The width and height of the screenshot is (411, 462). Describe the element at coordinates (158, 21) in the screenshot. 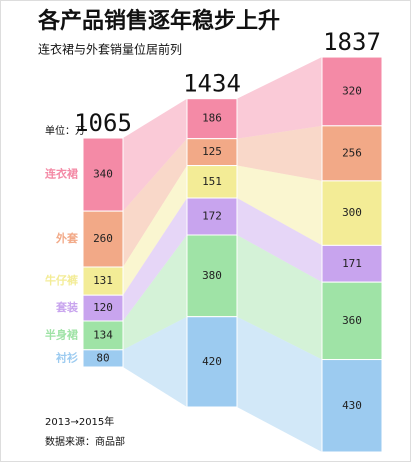

I see `chart-title: 各产品销售逐年稳步上升` at that location.